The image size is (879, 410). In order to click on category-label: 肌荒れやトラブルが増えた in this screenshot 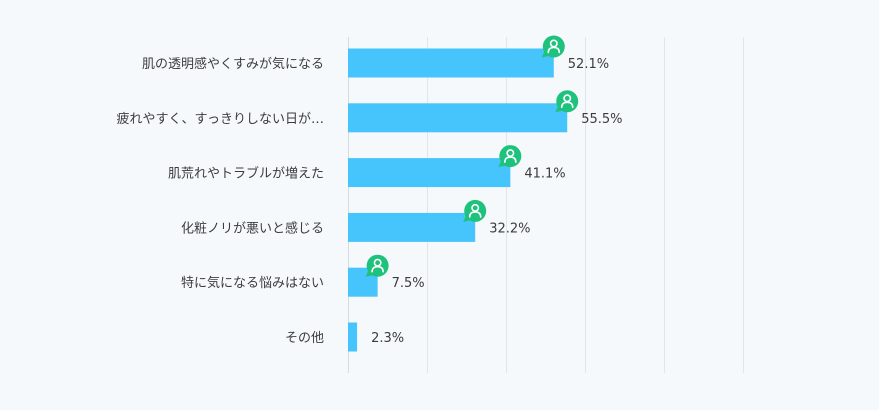, I will do `click(246, 174)`.